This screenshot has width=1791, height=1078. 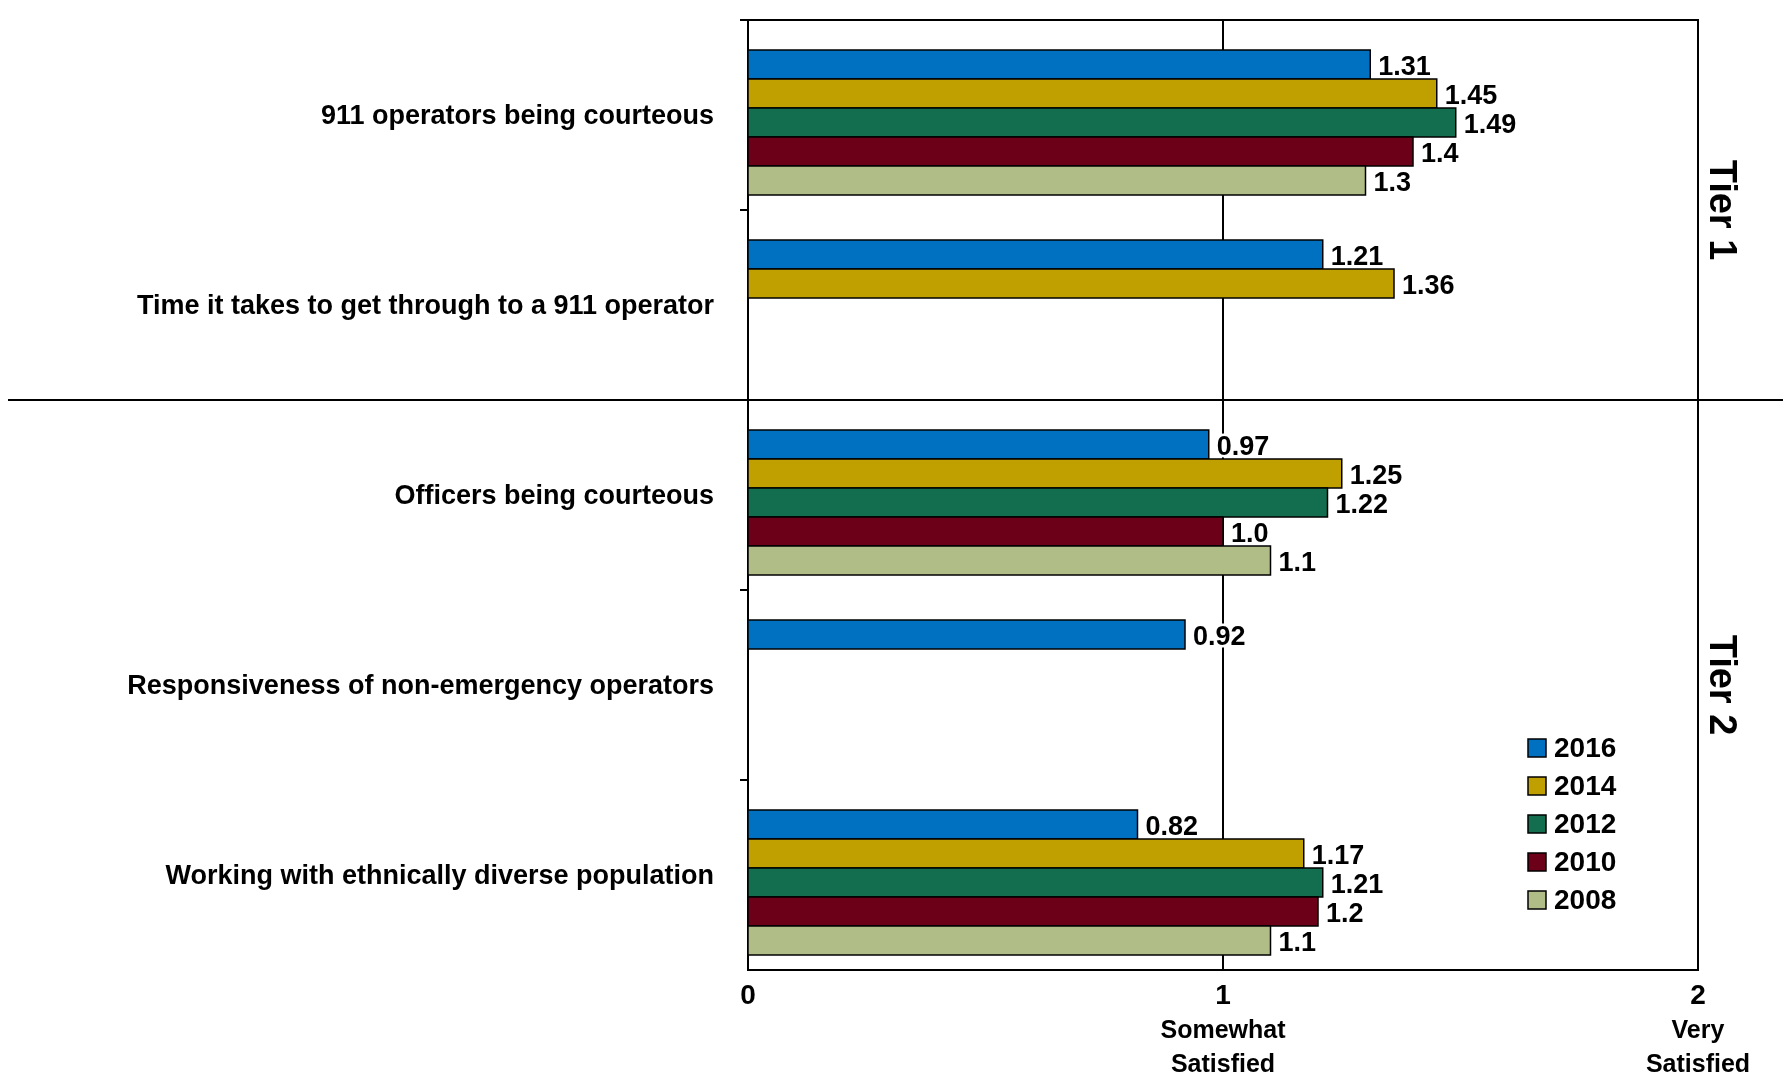 I want to click on y-tick-label: Working with ethnically diverse population, so click(x=439, y=875).